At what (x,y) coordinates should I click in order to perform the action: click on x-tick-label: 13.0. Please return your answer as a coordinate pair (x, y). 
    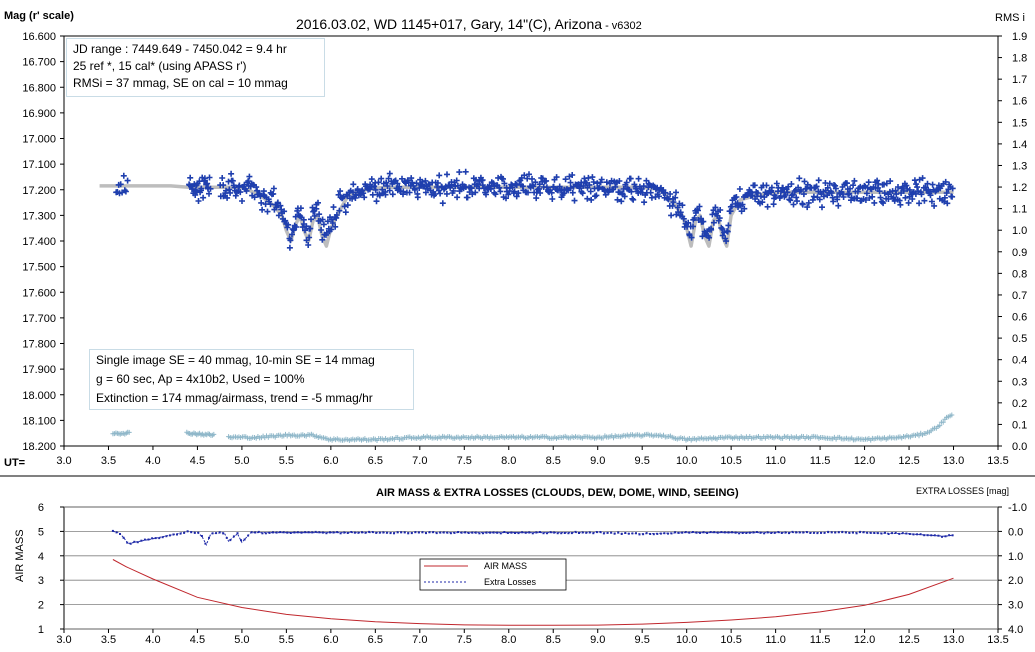
    Looking at the image, I should click on (953, 461).